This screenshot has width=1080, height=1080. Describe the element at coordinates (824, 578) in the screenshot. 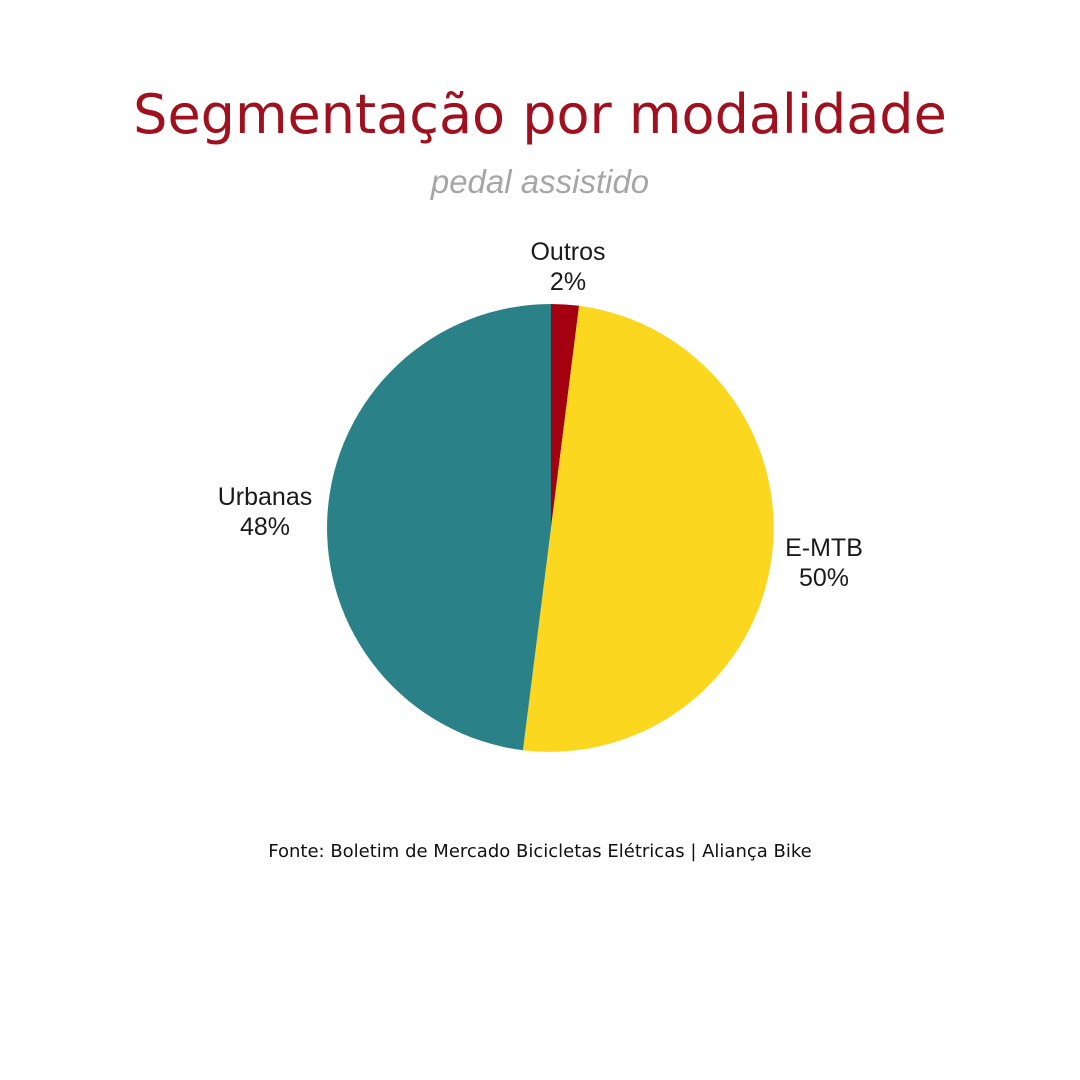

I see `slice-value-e-mtb: 50%` at that location.